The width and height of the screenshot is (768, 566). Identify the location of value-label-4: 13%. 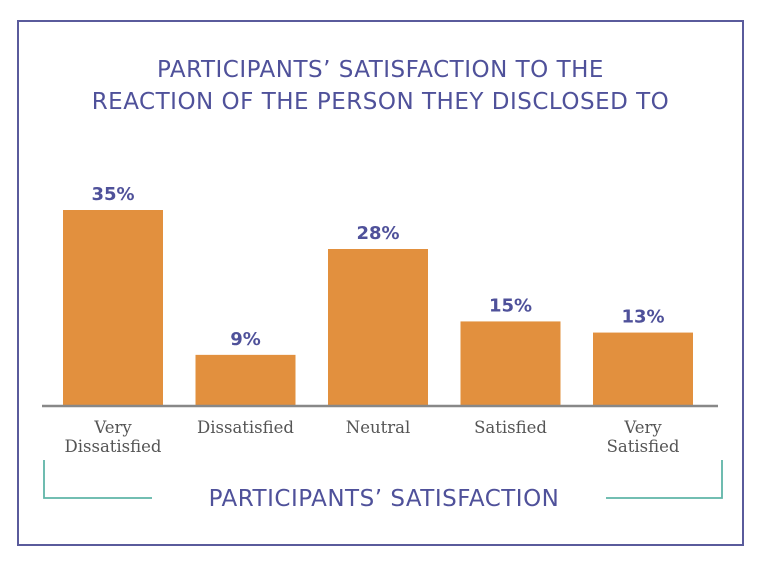
(642, 317).